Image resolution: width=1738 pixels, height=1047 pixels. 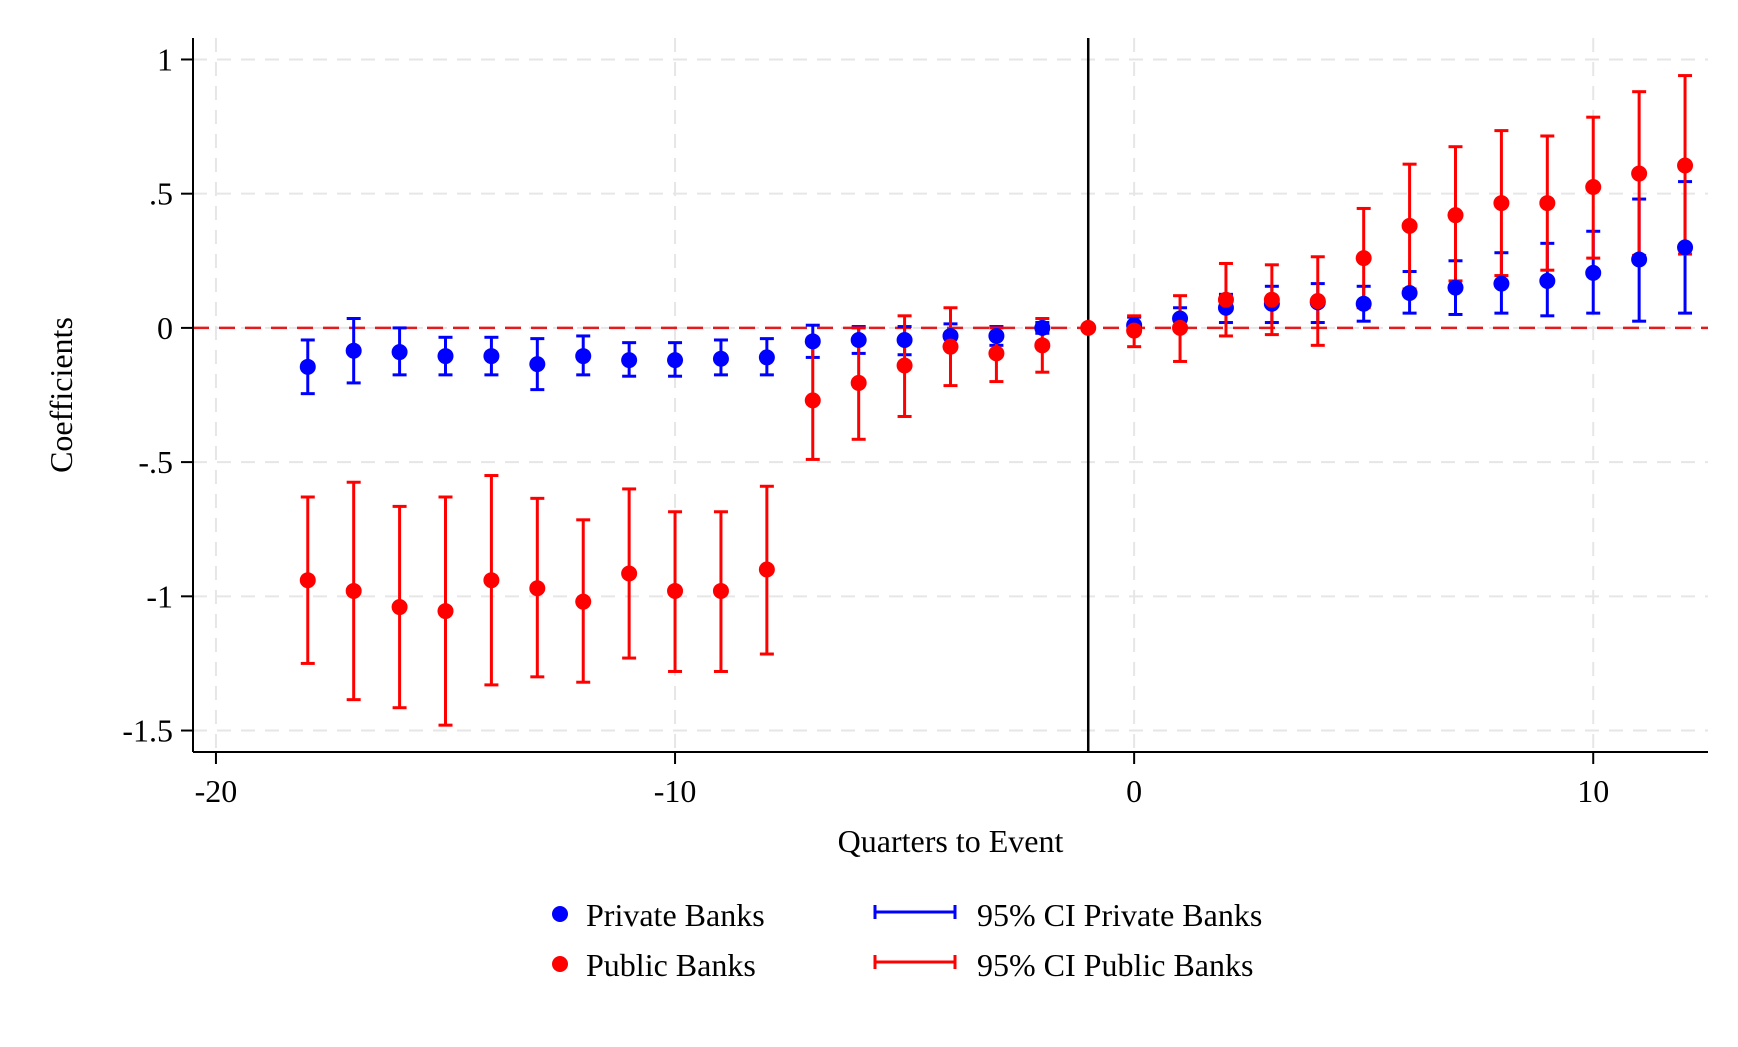 What do you see at coordinates (165, 328) in the screenshot?
I see `y-tick-label: 0` at bounding box center [165, 328].